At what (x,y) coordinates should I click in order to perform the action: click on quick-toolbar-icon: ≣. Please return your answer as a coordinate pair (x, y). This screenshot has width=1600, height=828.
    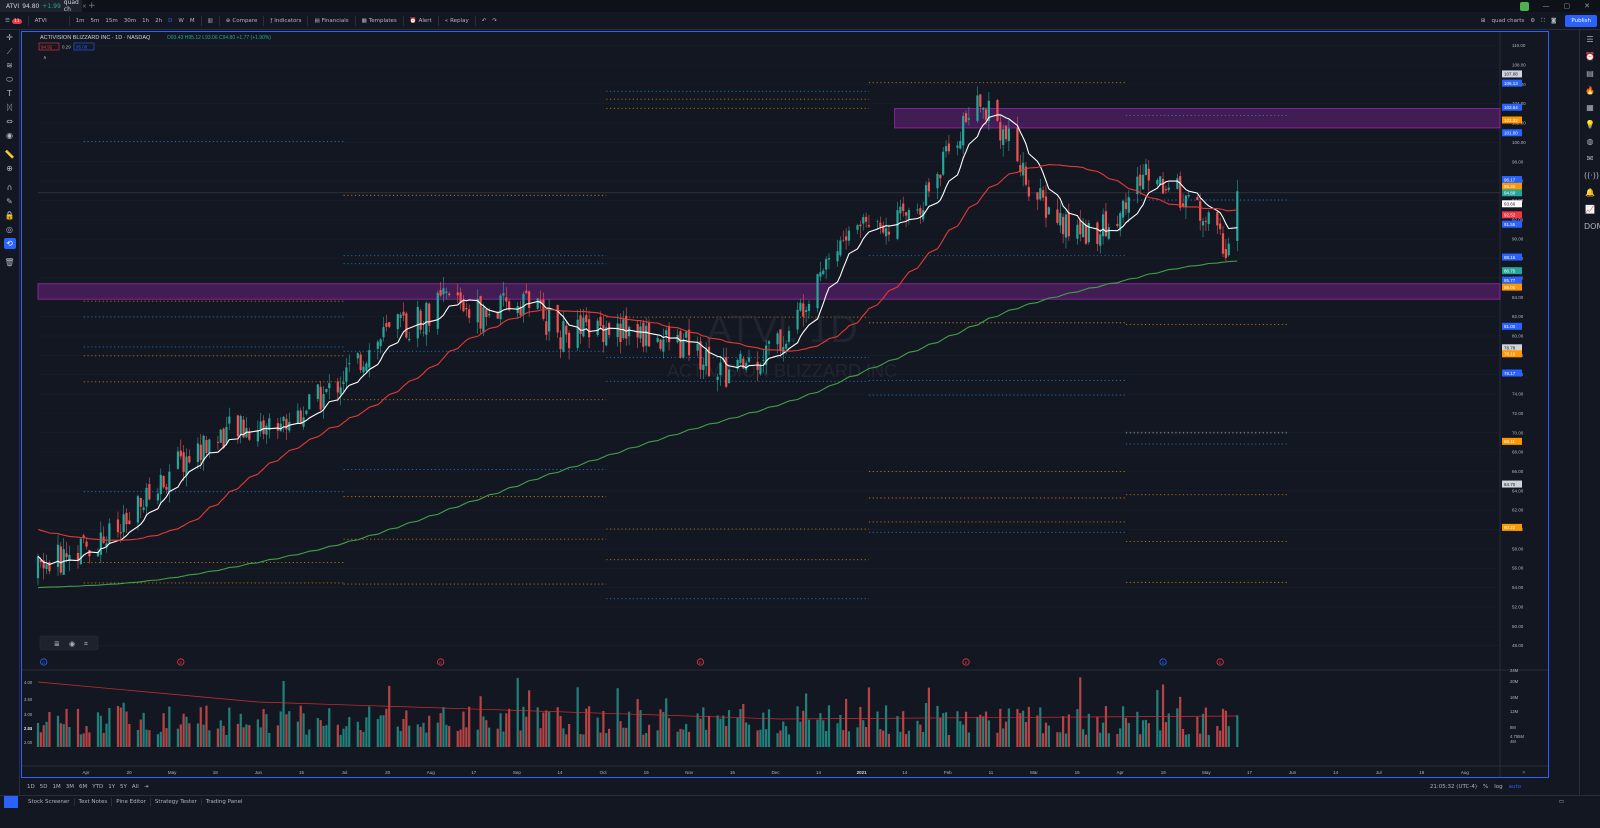
    Looking at the image, I should click on (57, 644).